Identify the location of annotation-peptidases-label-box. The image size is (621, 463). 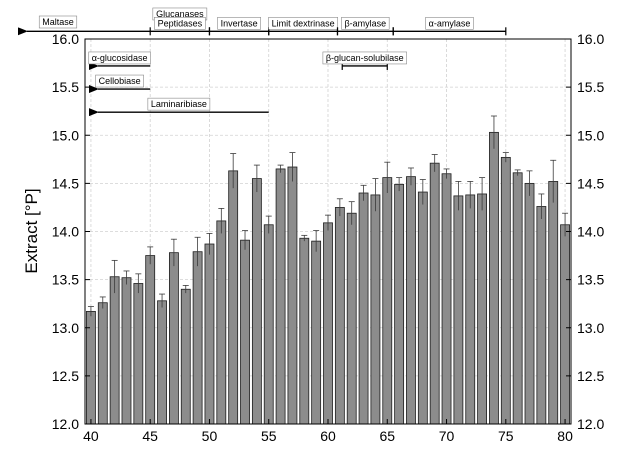
(180, 23).